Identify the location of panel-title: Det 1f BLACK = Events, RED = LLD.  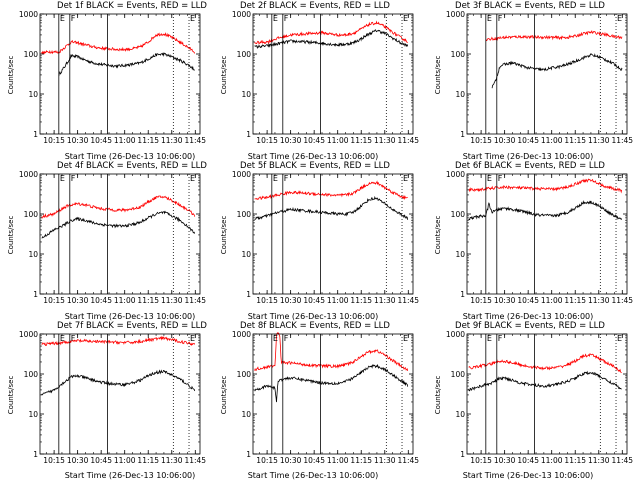
(132, 6).